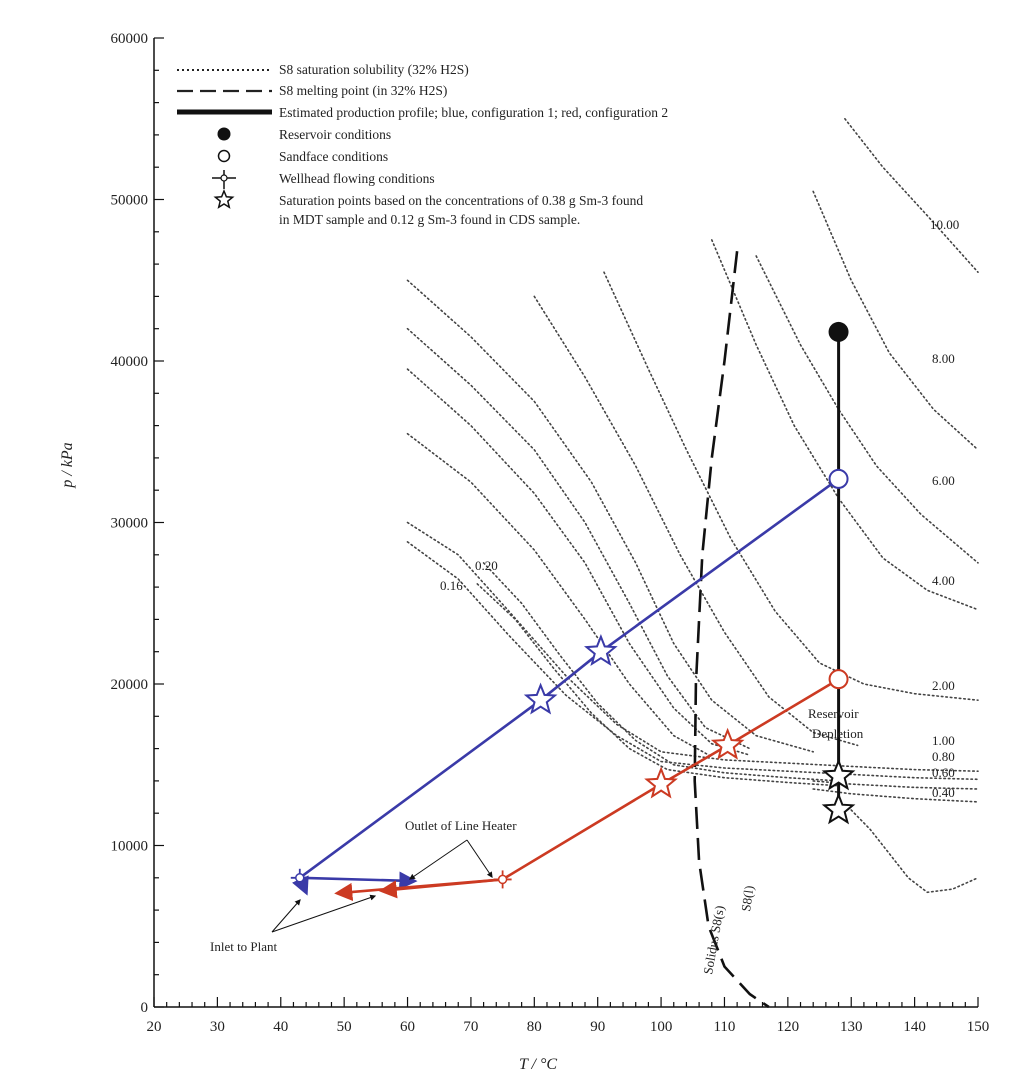  I want to click on x-tick-label: 130, so click(851, 1027).